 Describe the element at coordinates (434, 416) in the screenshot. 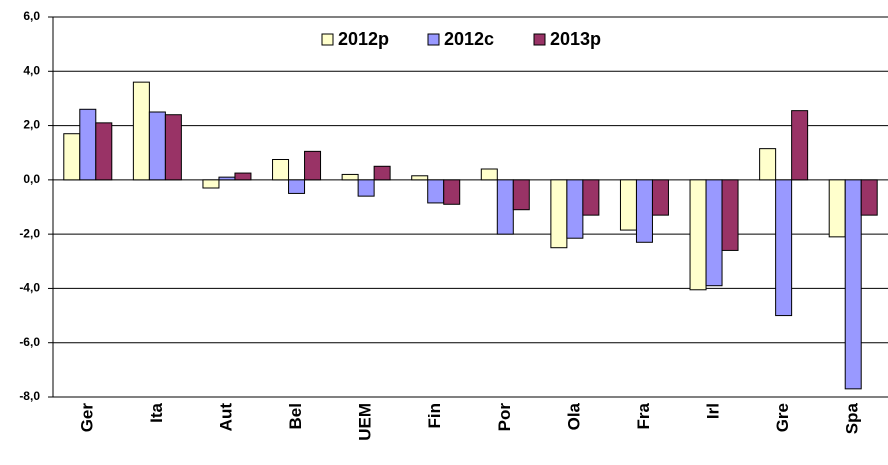

I see `x-tick-label: Fin` at that location.